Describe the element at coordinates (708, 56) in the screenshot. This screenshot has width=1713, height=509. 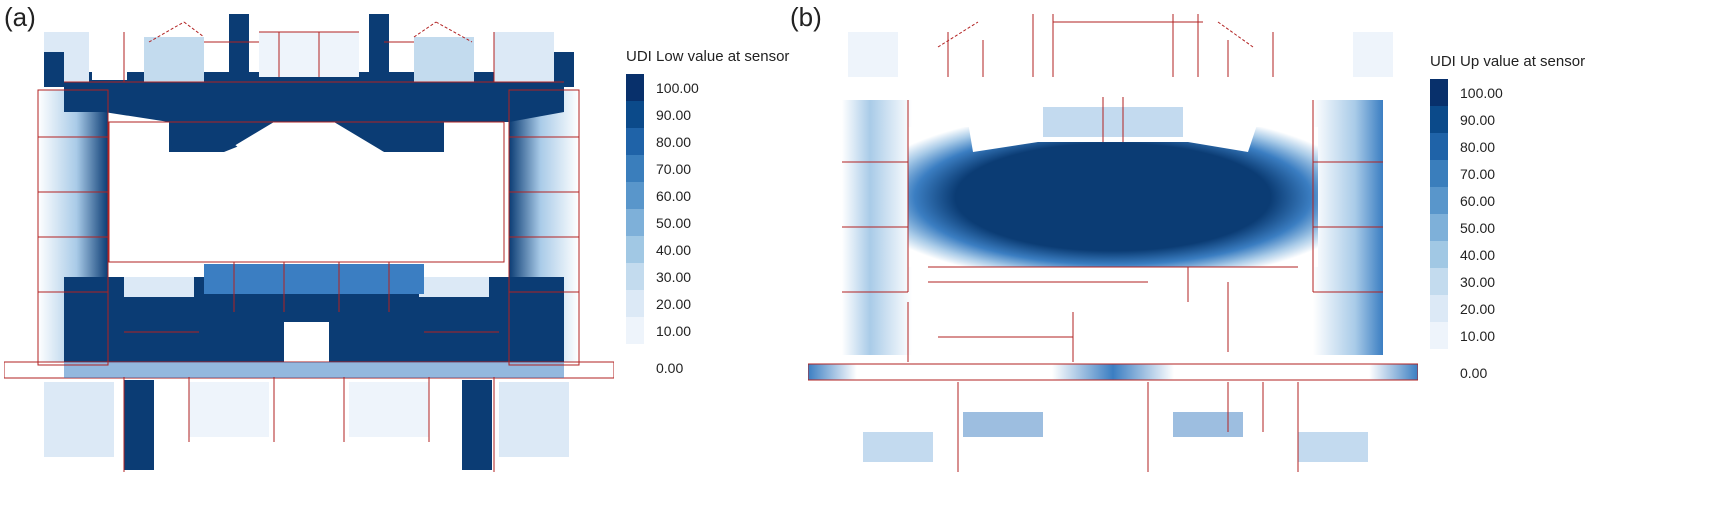
I see `panel-a-legend-title: UDI Low value at sensor` at that location.